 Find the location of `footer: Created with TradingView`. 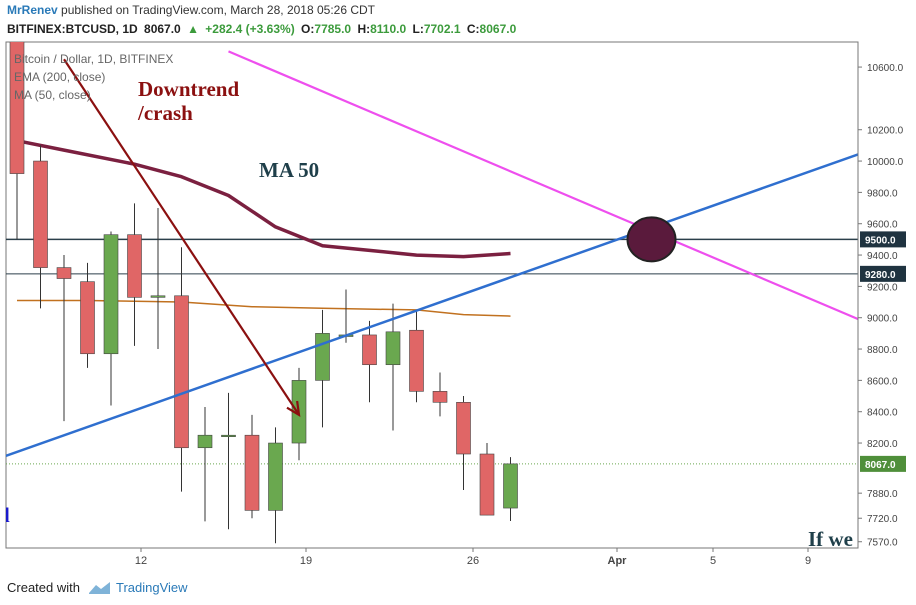

footer: Created with TradingView is located at coordinates (458, 587).